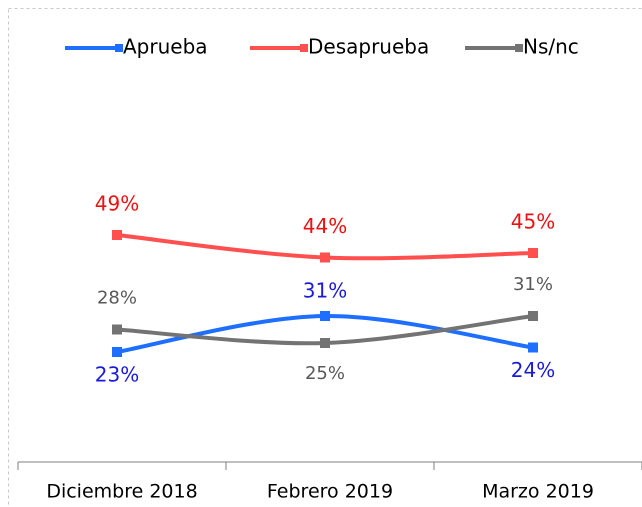 The height and width of the screenshot is (507, 642). Describe the element at coordinates (368, 47) in the screenshot. I see `legend-label: Desaprueba` at that location.